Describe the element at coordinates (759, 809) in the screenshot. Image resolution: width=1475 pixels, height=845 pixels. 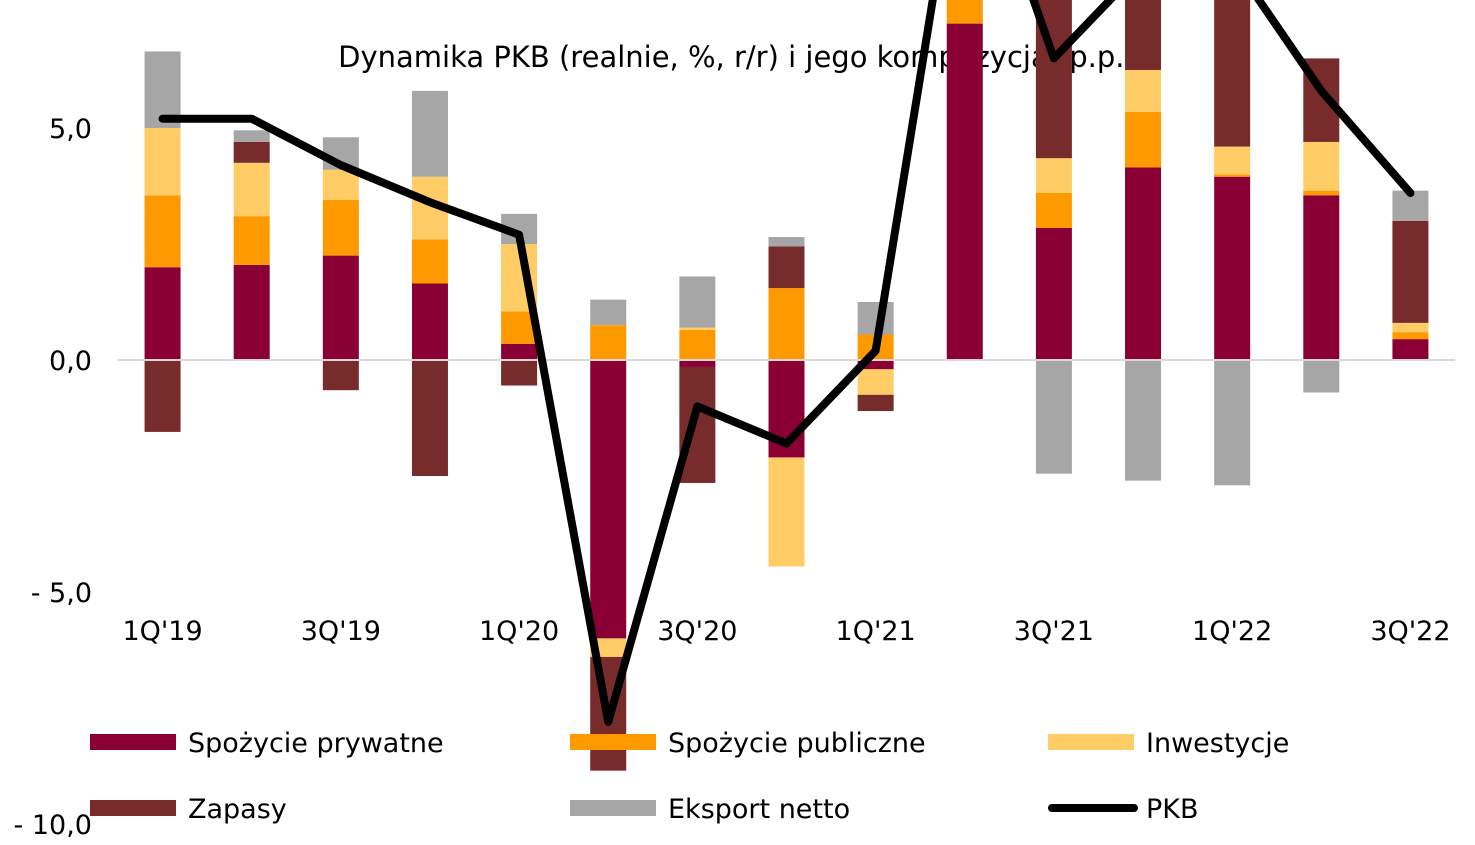
I see `legend-label-5: Eksport netto` at that location.